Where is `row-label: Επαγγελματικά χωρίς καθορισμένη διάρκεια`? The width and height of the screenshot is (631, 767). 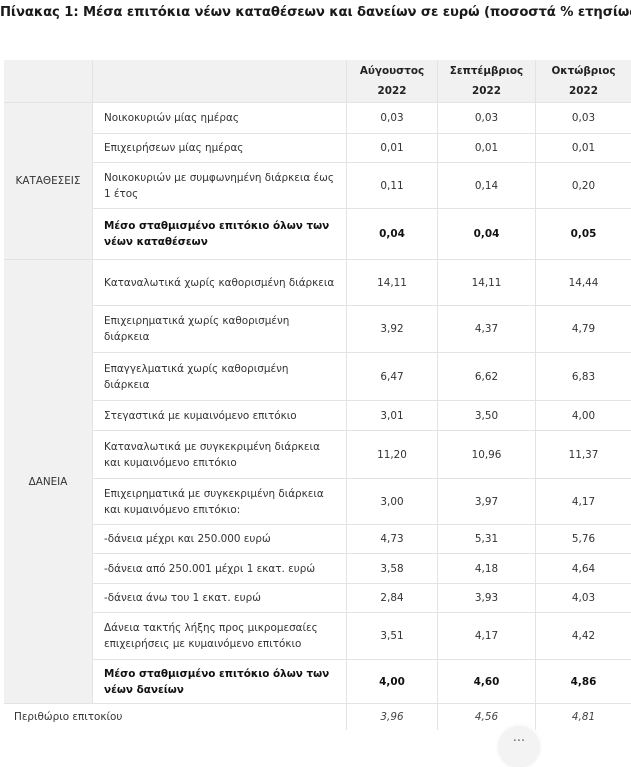 row-label: Επαγγελματικά χωρίς καθορισμένη διάρκεια is located at coordinates (220, 377).